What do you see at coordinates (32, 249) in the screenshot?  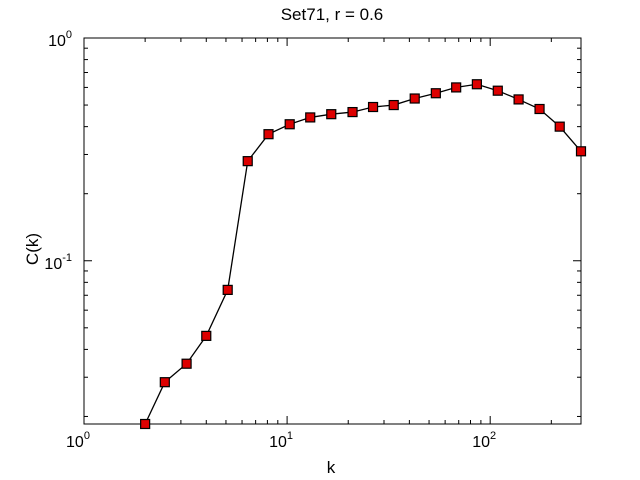 I see `y-axis-label: C(k)` at bounding box center [32, 249].